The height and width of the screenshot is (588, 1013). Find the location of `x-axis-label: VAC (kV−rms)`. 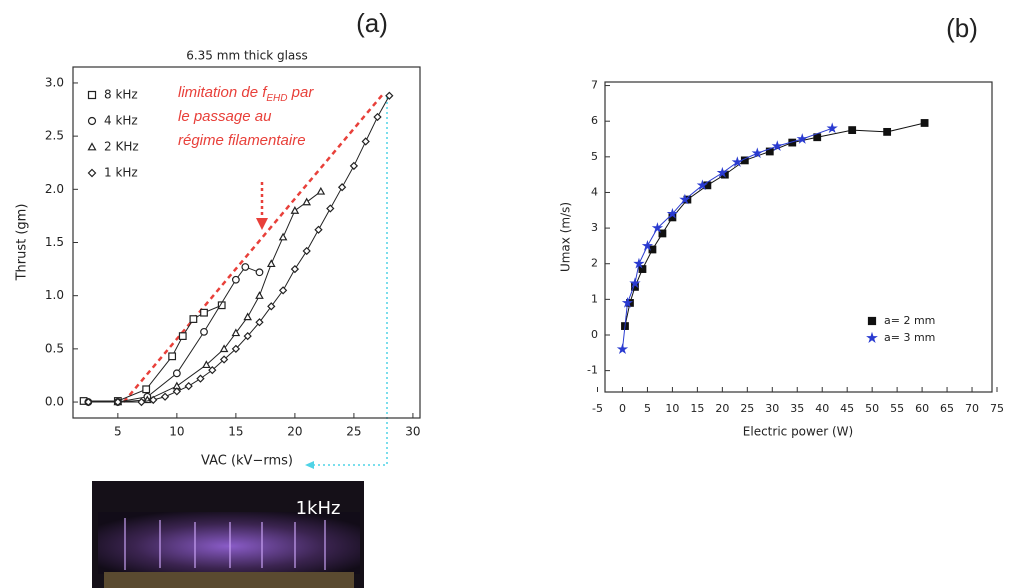

x-axis-label: VAC (kV−rms) is located at coordinates (247, 461).